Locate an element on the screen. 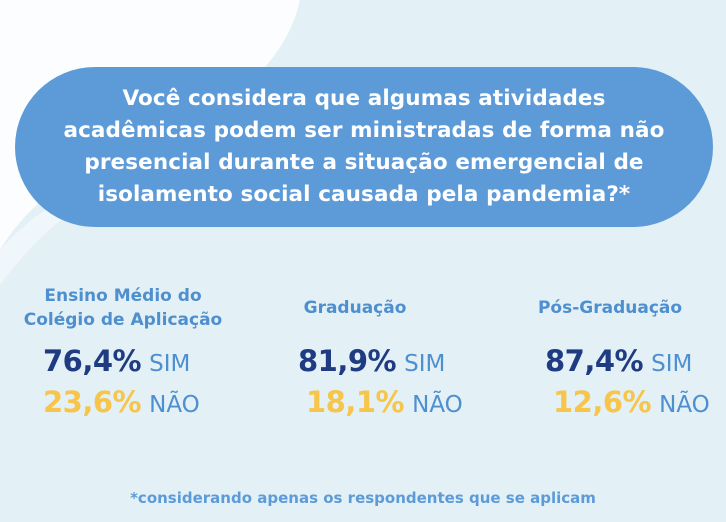  group-title-line: Graduação is located at coordinates (355, 308).